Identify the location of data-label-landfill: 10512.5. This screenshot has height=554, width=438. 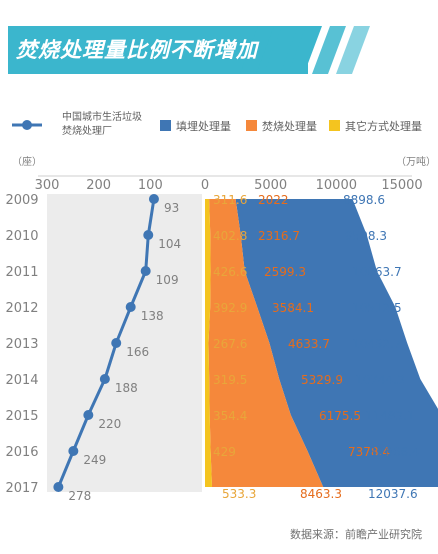
(377, 308).